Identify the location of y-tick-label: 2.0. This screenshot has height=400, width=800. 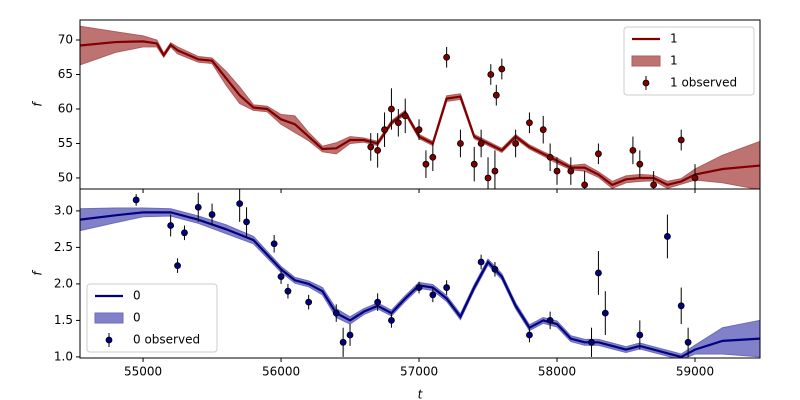
(63, 283).